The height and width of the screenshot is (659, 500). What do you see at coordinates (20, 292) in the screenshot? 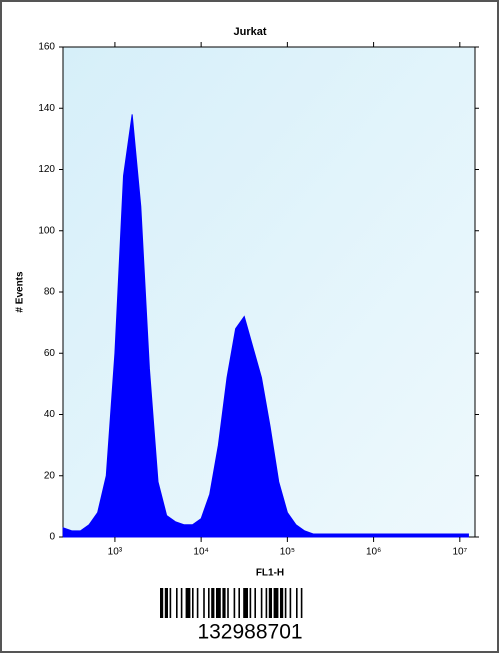
I see `y-axis-label: # Events` at bounding box center [20, 292].